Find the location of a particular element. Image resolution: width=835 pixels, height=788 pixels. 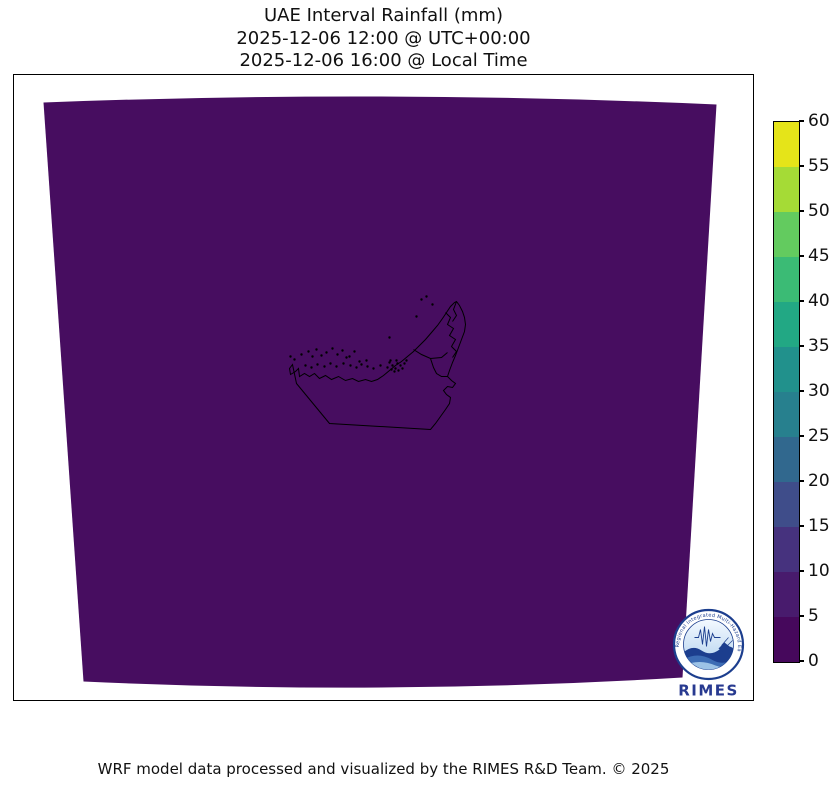

logo-satellite-antenna is located at coordinates (727, 642).